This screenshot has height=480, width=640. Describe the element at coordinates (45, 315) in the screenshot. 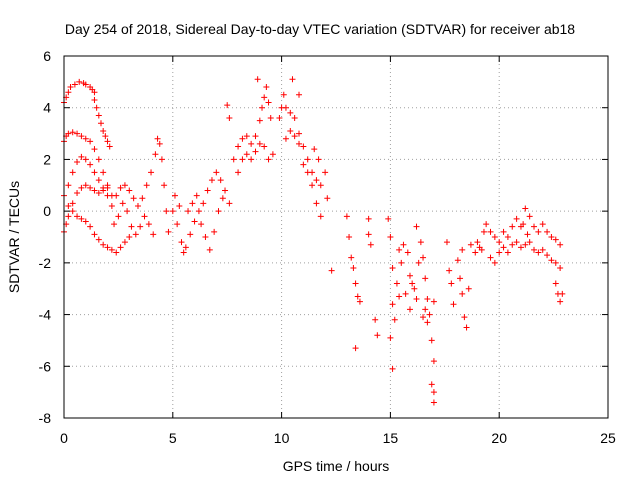

I see `y-tick-label: -4` at that location.